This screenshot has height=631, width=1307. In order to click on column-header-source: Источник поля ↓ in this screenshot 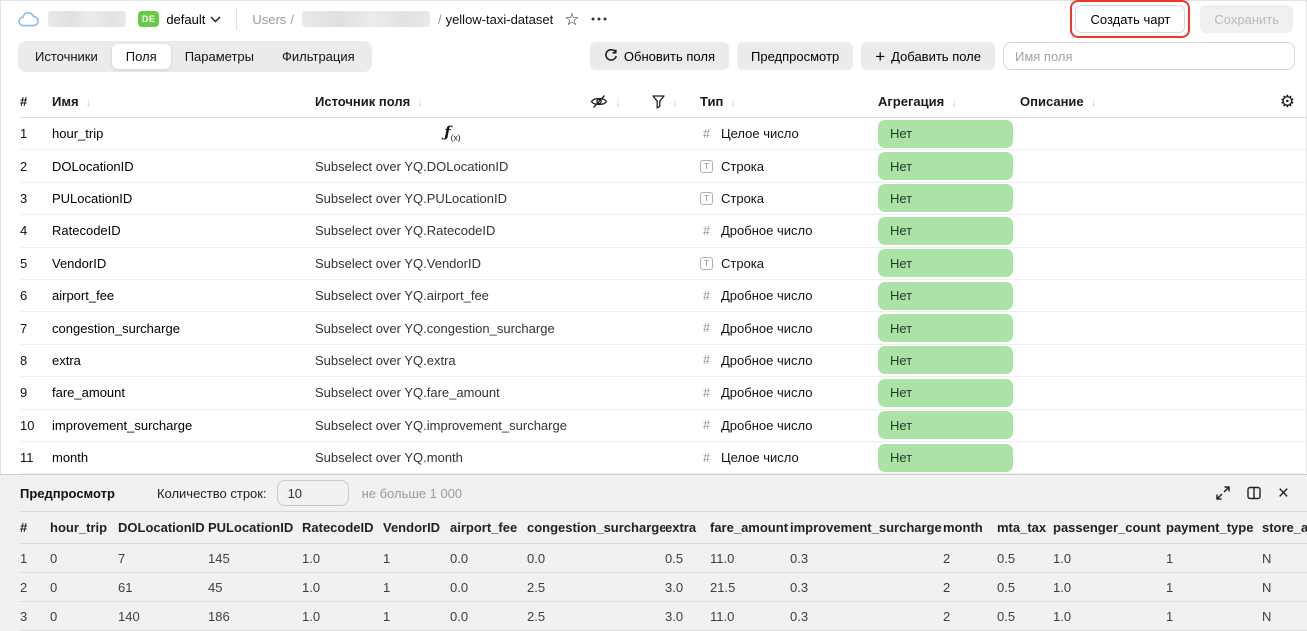, I will do `click(452, 101)`.